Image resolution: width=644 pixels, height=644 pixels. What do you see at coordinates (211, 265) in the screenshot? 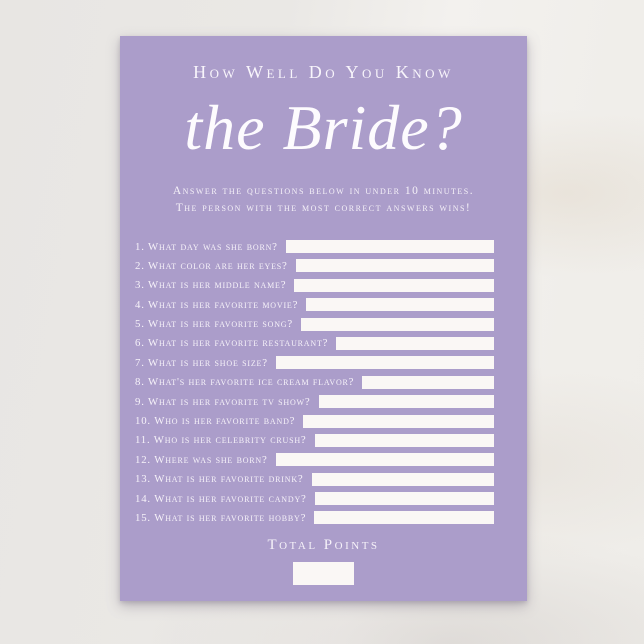
I see `question-label: 2. What color are her eyes?` at bounding box center [211, 265].